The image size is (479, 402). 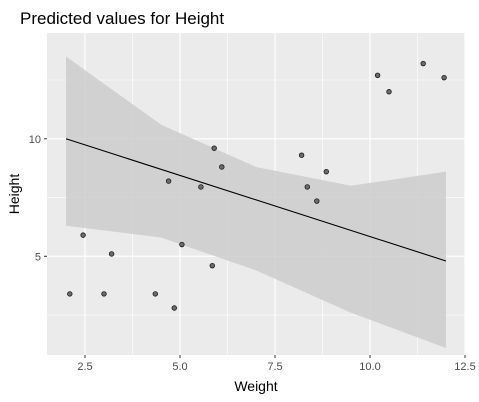 What do you see at coordinates (274, 367) in the screenshot?
I see `x-tick-label: 7.5` at bounding box center [274, 367].